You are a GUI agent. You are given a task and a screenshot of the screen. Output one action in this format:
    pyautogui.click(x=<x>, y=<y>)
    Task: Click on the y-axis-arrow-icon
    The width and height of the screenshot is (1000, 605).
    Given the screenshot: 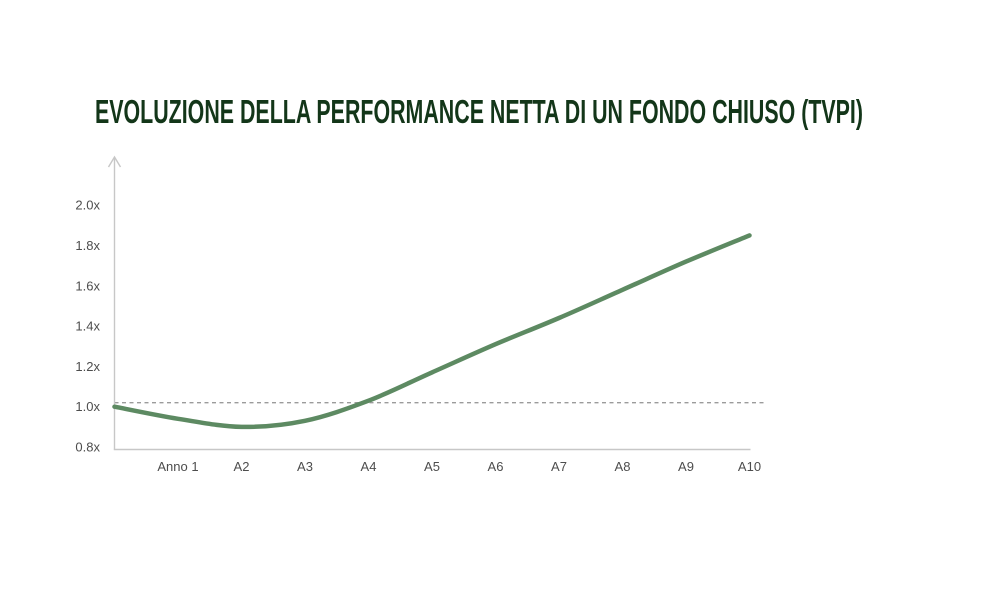 What is the action you would take?
    pyautogui.click(x=114, y=161)
    